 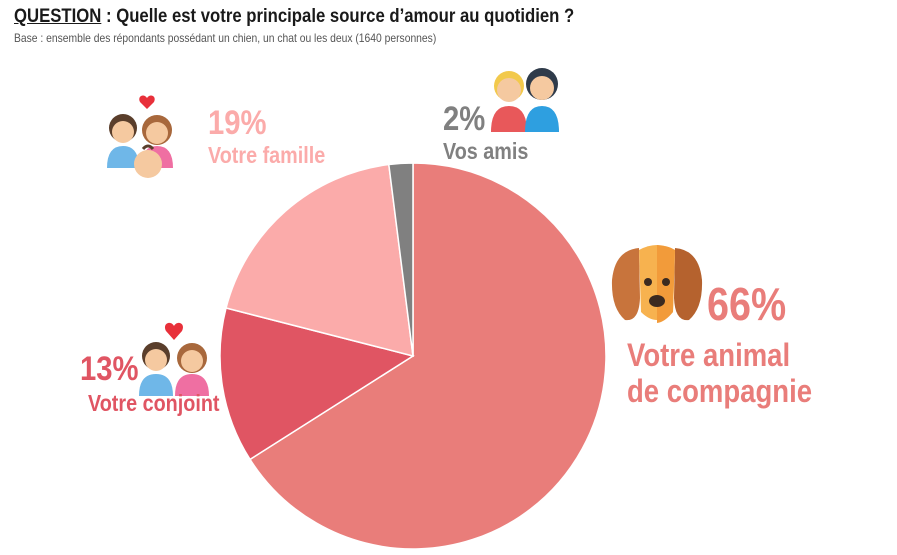 I want to click on name-animal-line1: Votre animal, so click(x=709, y=355).